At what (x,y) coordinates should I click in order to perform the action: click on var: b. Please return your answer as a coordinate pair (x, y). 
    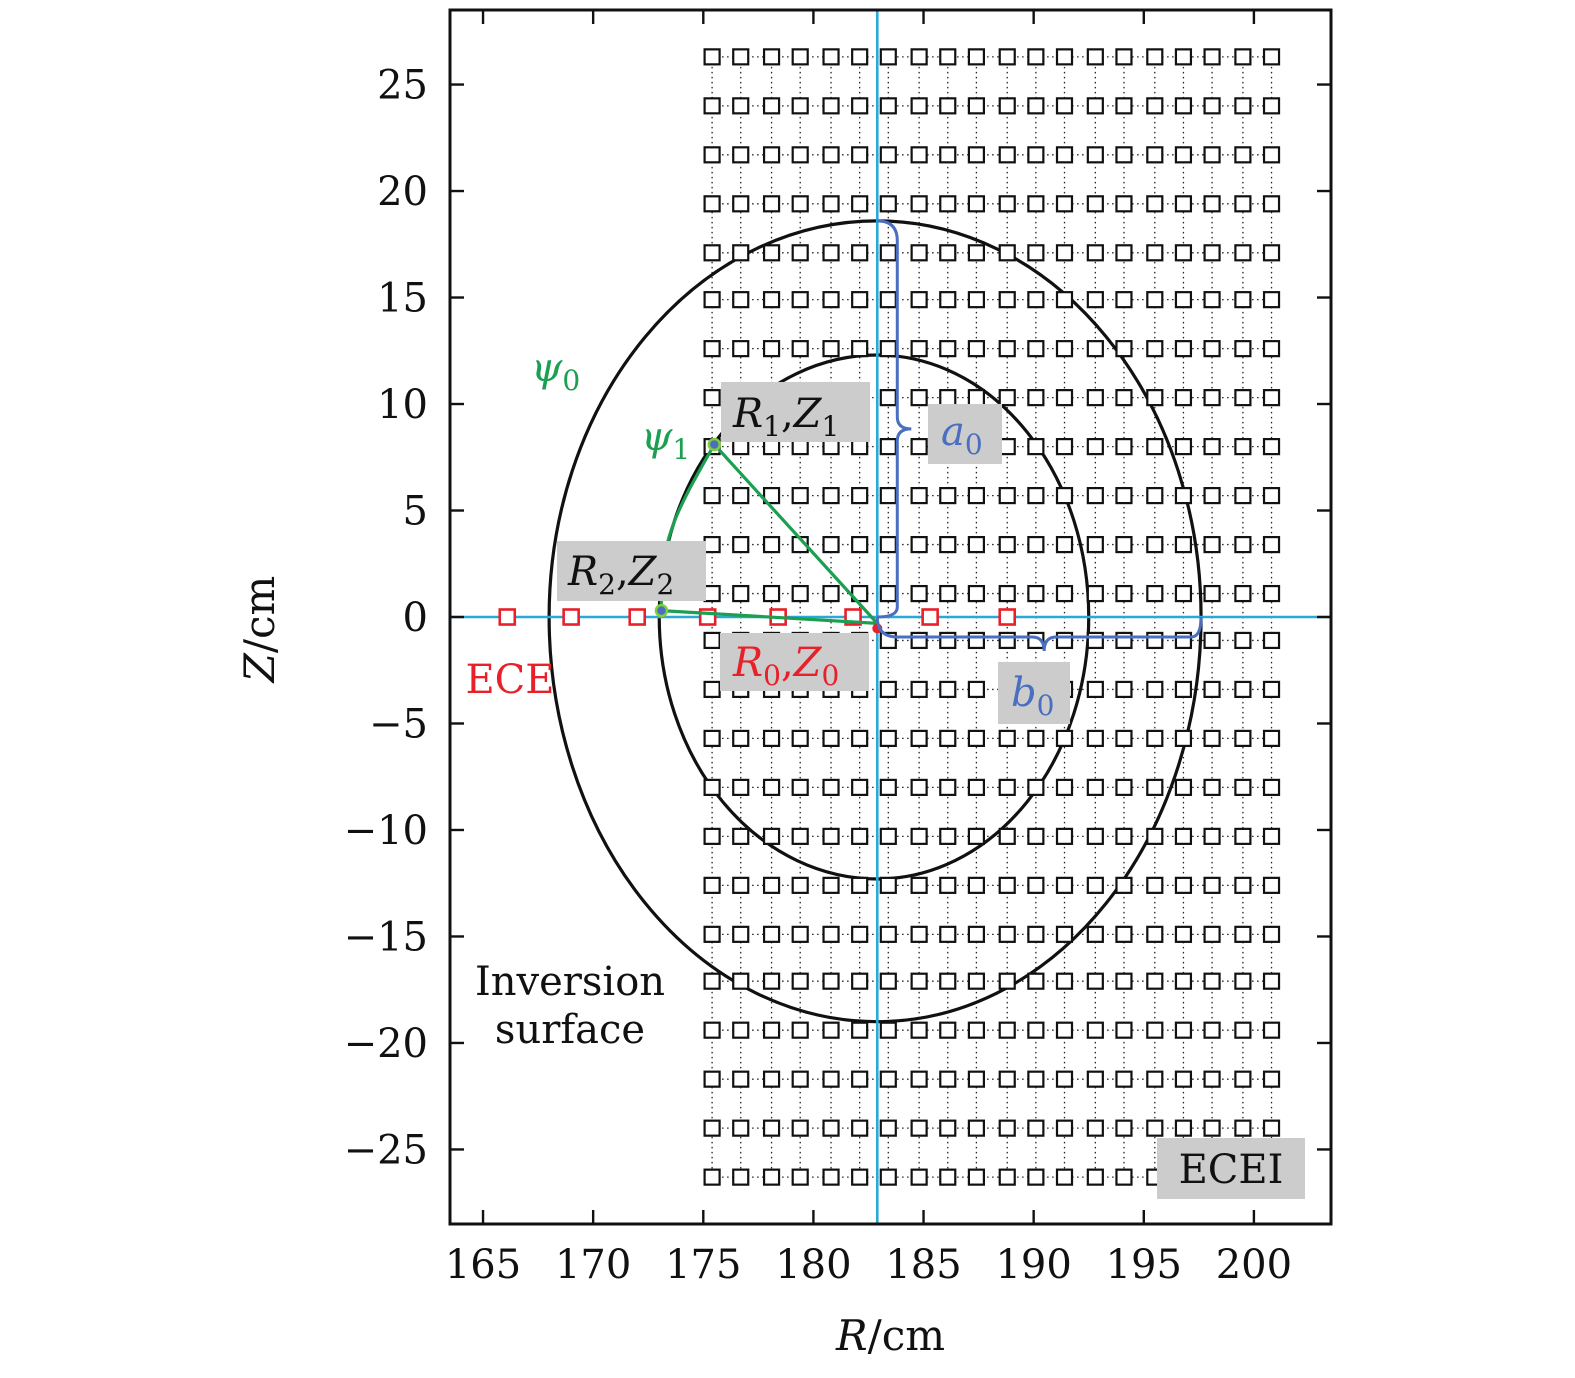
    Looking at the image, I should click on (1024, 693).